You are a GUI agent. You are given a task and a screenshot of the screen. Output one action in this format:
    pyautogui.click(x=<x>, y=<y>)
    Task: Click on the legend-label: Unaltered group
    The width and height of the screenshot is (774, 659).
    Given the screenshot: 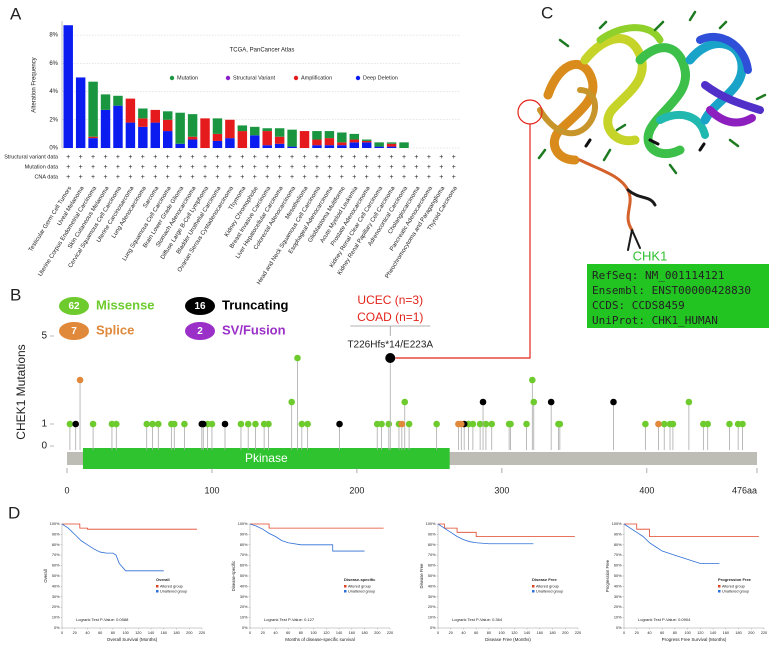 What is the action you would take?
    pyautogui.click(x=549, y=591)
    